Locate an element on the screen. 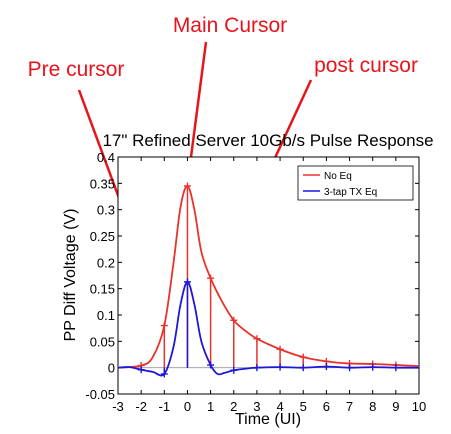  x-tick-label: -3 is located at coordinates (118, 406).